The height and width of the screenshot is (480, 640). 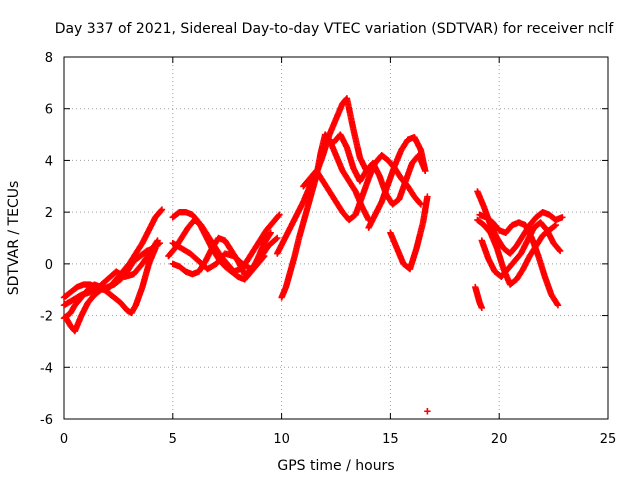 I want to click on y-tick-label: -4, so click(x=46, y=368).